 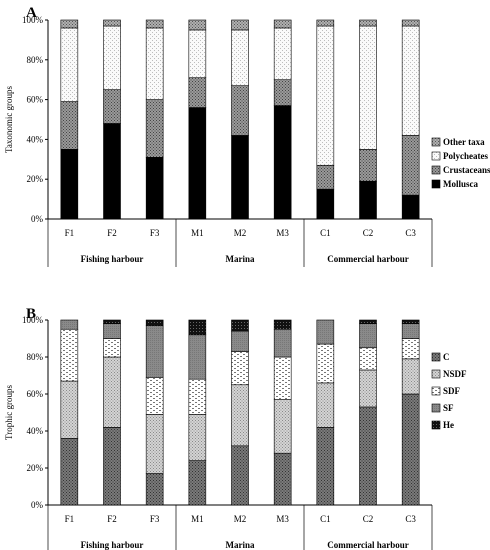 I want to click on bar-segment-nsdf-c1, so click(x=325, y=405).